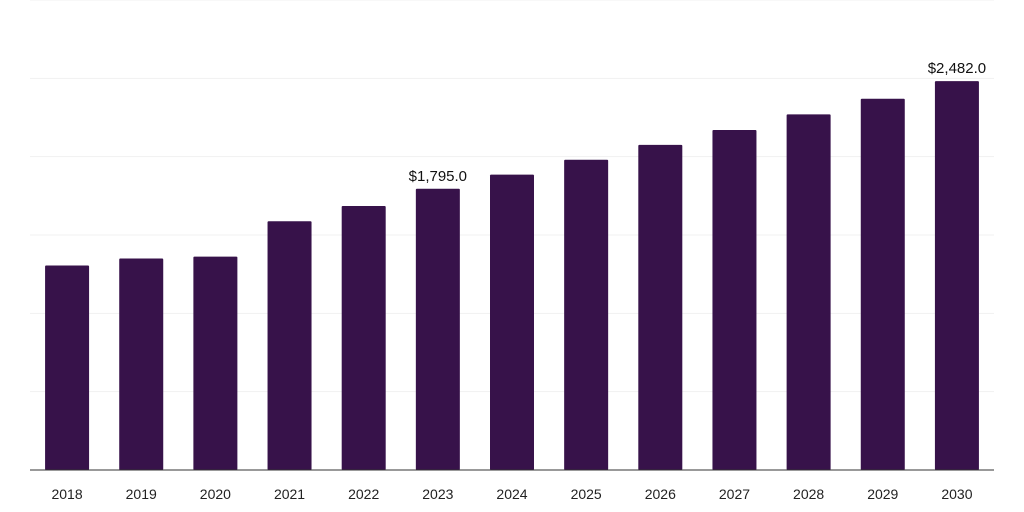  Describe the element at coordinates (734, 494) in the screenshot. I see `x-tick-label-2027: 2027` at that location.